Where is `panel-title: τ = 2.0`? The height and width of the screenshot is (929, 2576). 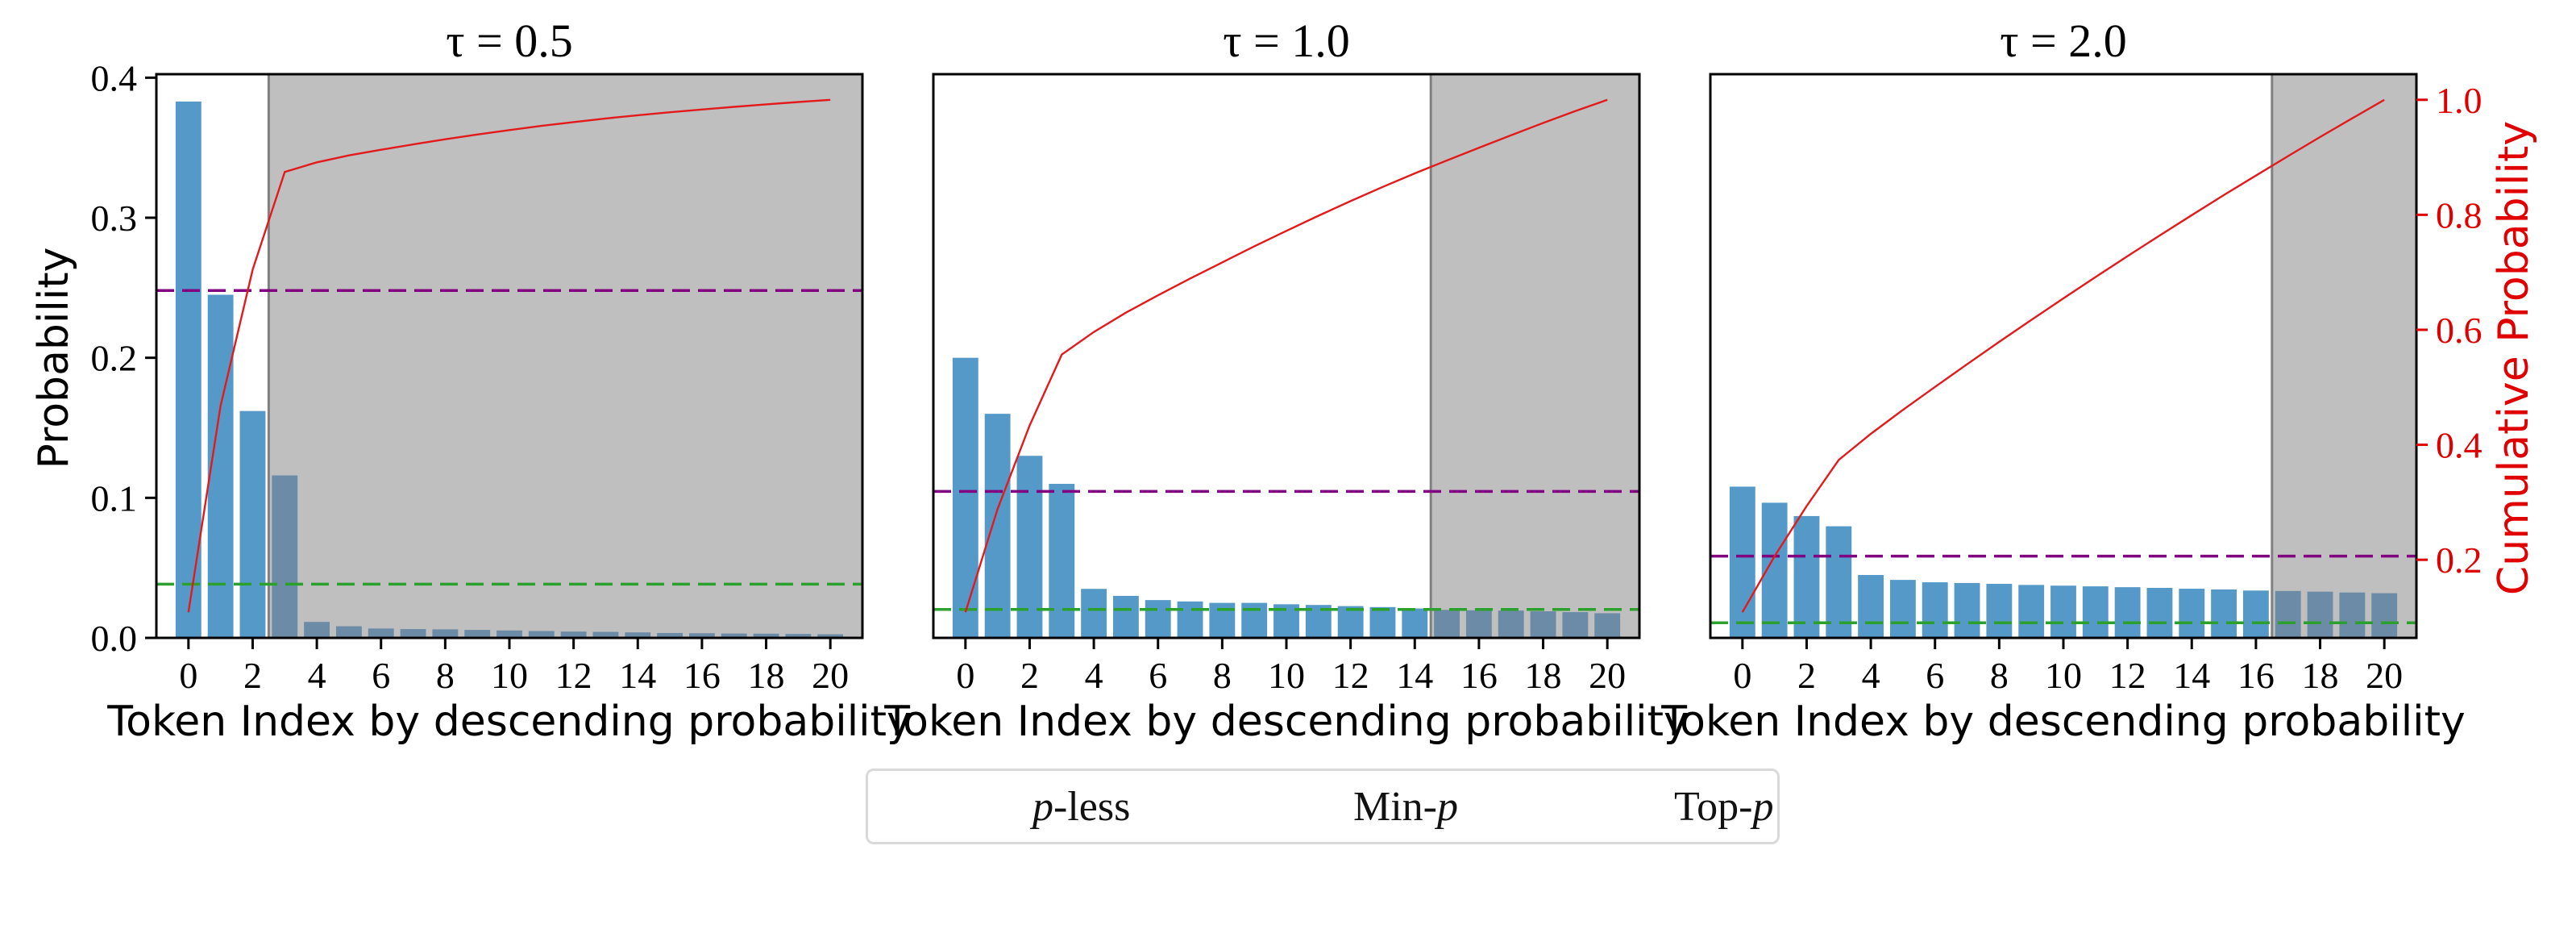
panel-title: τ = 2.0 is located at coordinates (2063, 41).